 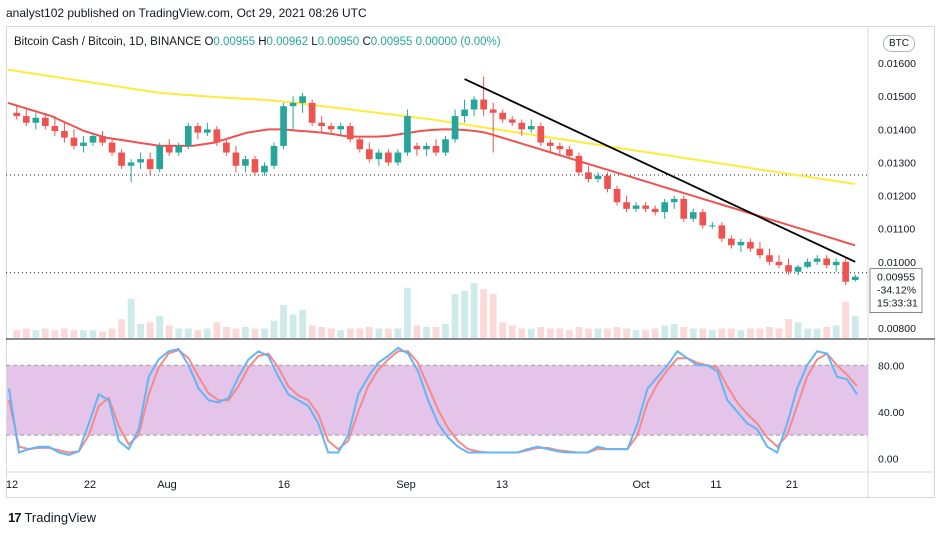 What do you see at coordinates (792, 485) in the screenshot?
I see `time-tick-label: 21` at bounding box center [792, 485].